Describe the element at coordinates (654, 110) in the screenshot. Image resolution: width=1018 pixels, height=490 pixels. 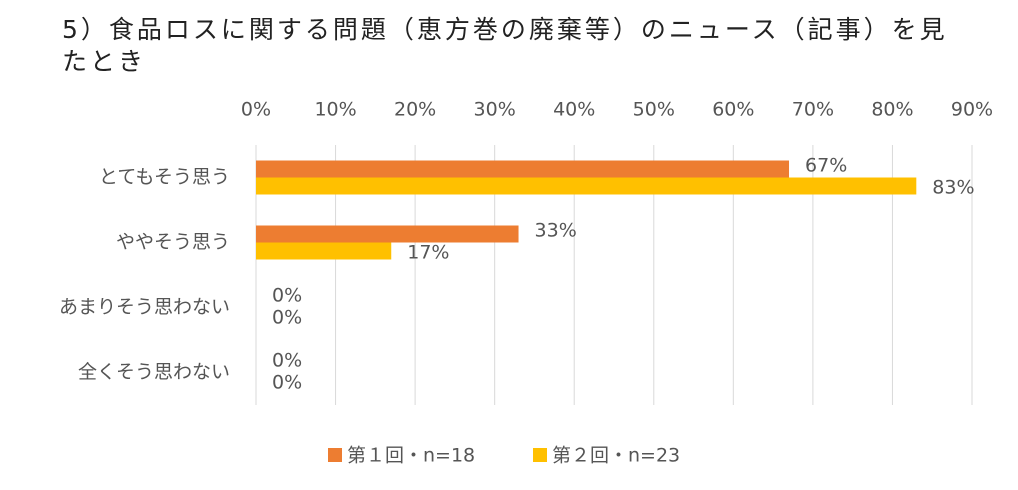
I see `x-tick-label: 50%` at that location.